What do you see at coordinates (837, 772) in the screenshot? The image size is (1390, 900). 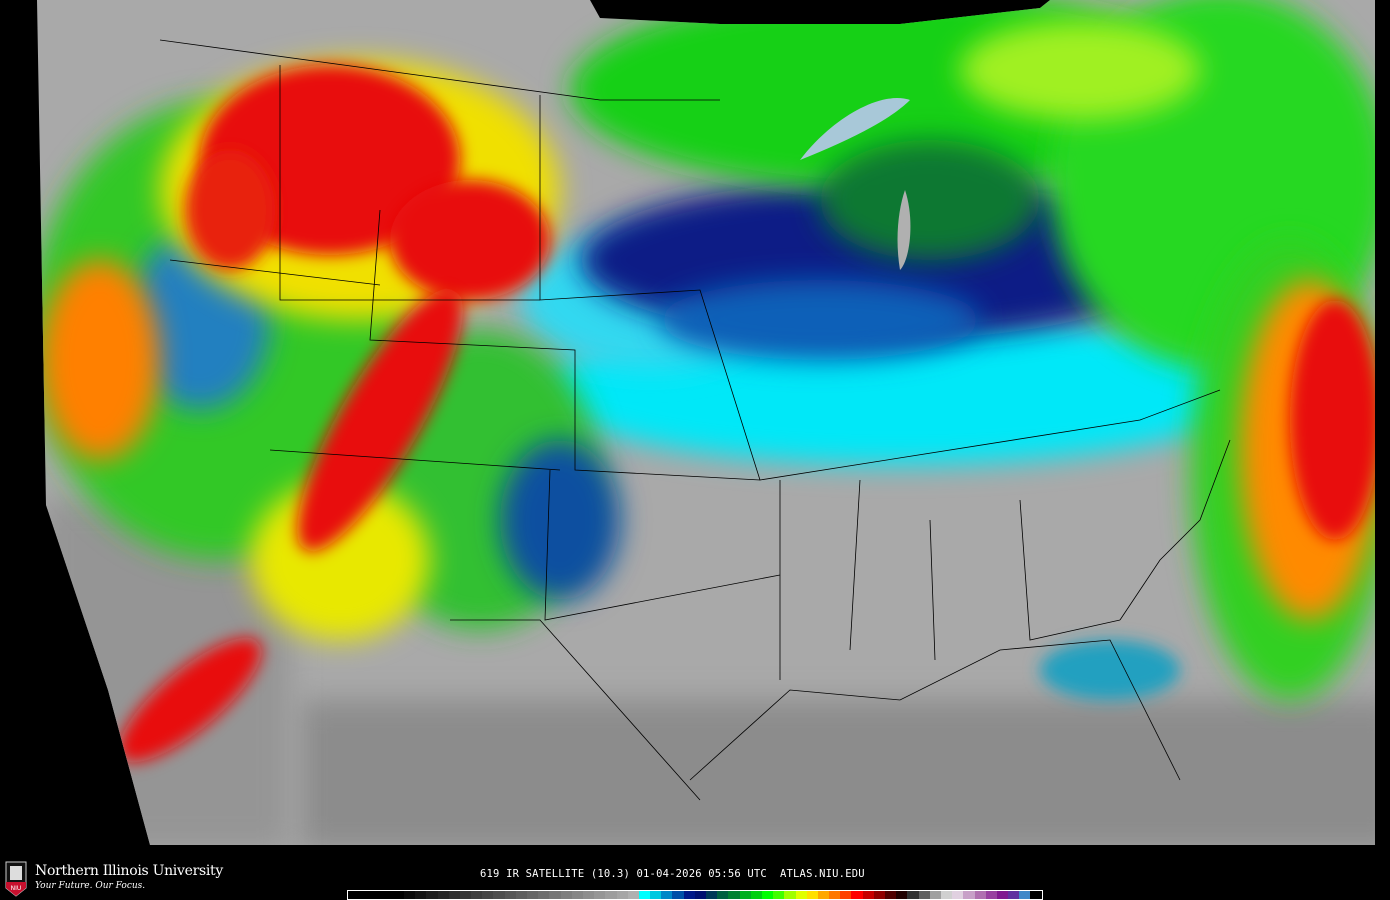 I see `gulf-region` at bounding box center [837, 772].